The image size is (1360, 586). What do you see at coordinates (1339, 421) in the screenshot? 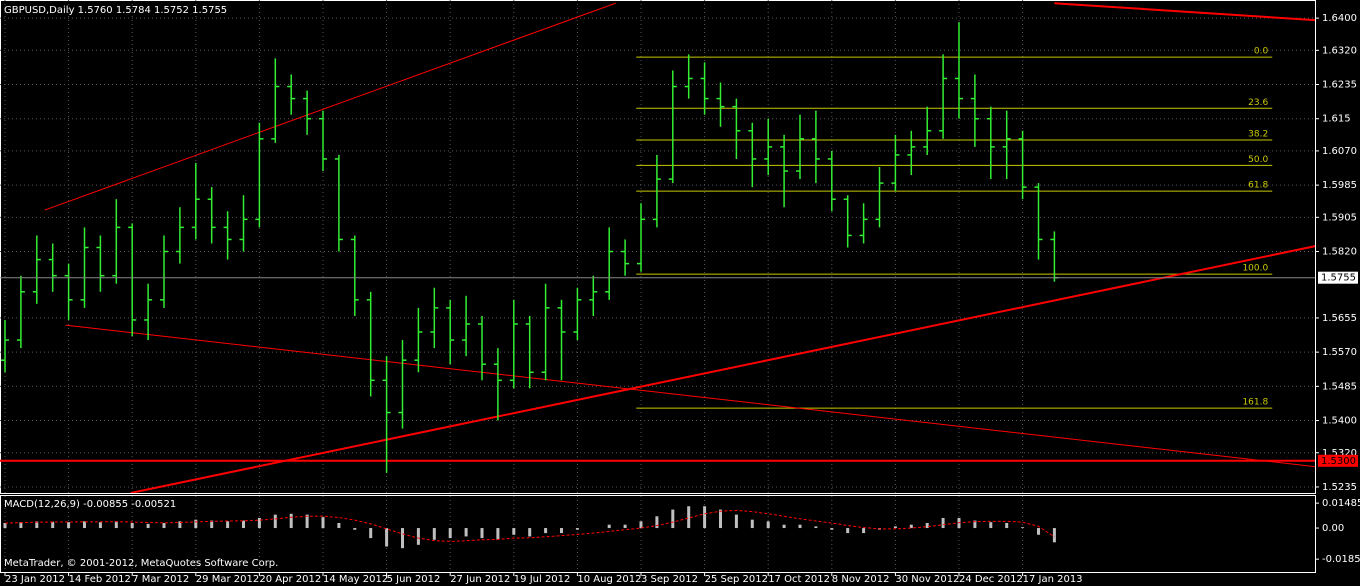
I see `y-tick-label: 1.5400` at bounding box center [1339, 421].